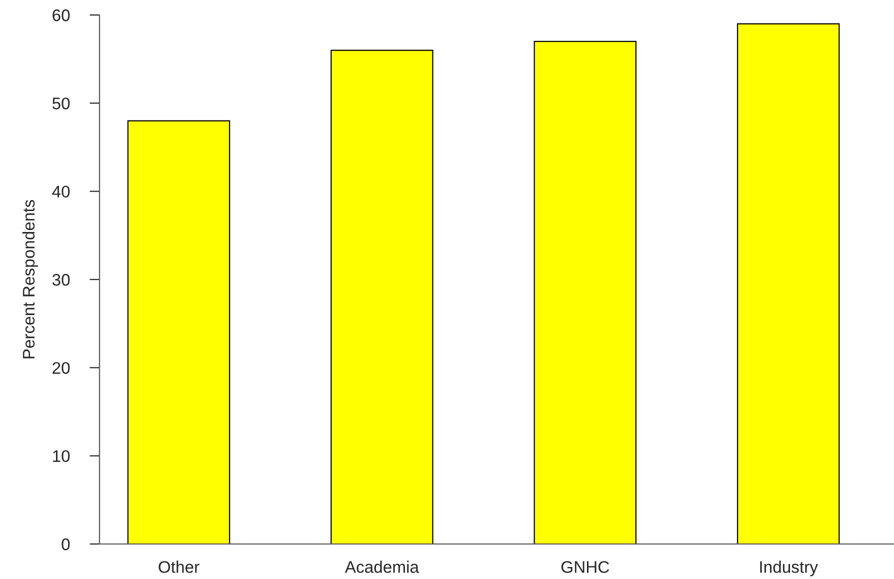 This screenshot has width=894, height=579. I want to click on y-tick-label: 30, so click(61, 280).